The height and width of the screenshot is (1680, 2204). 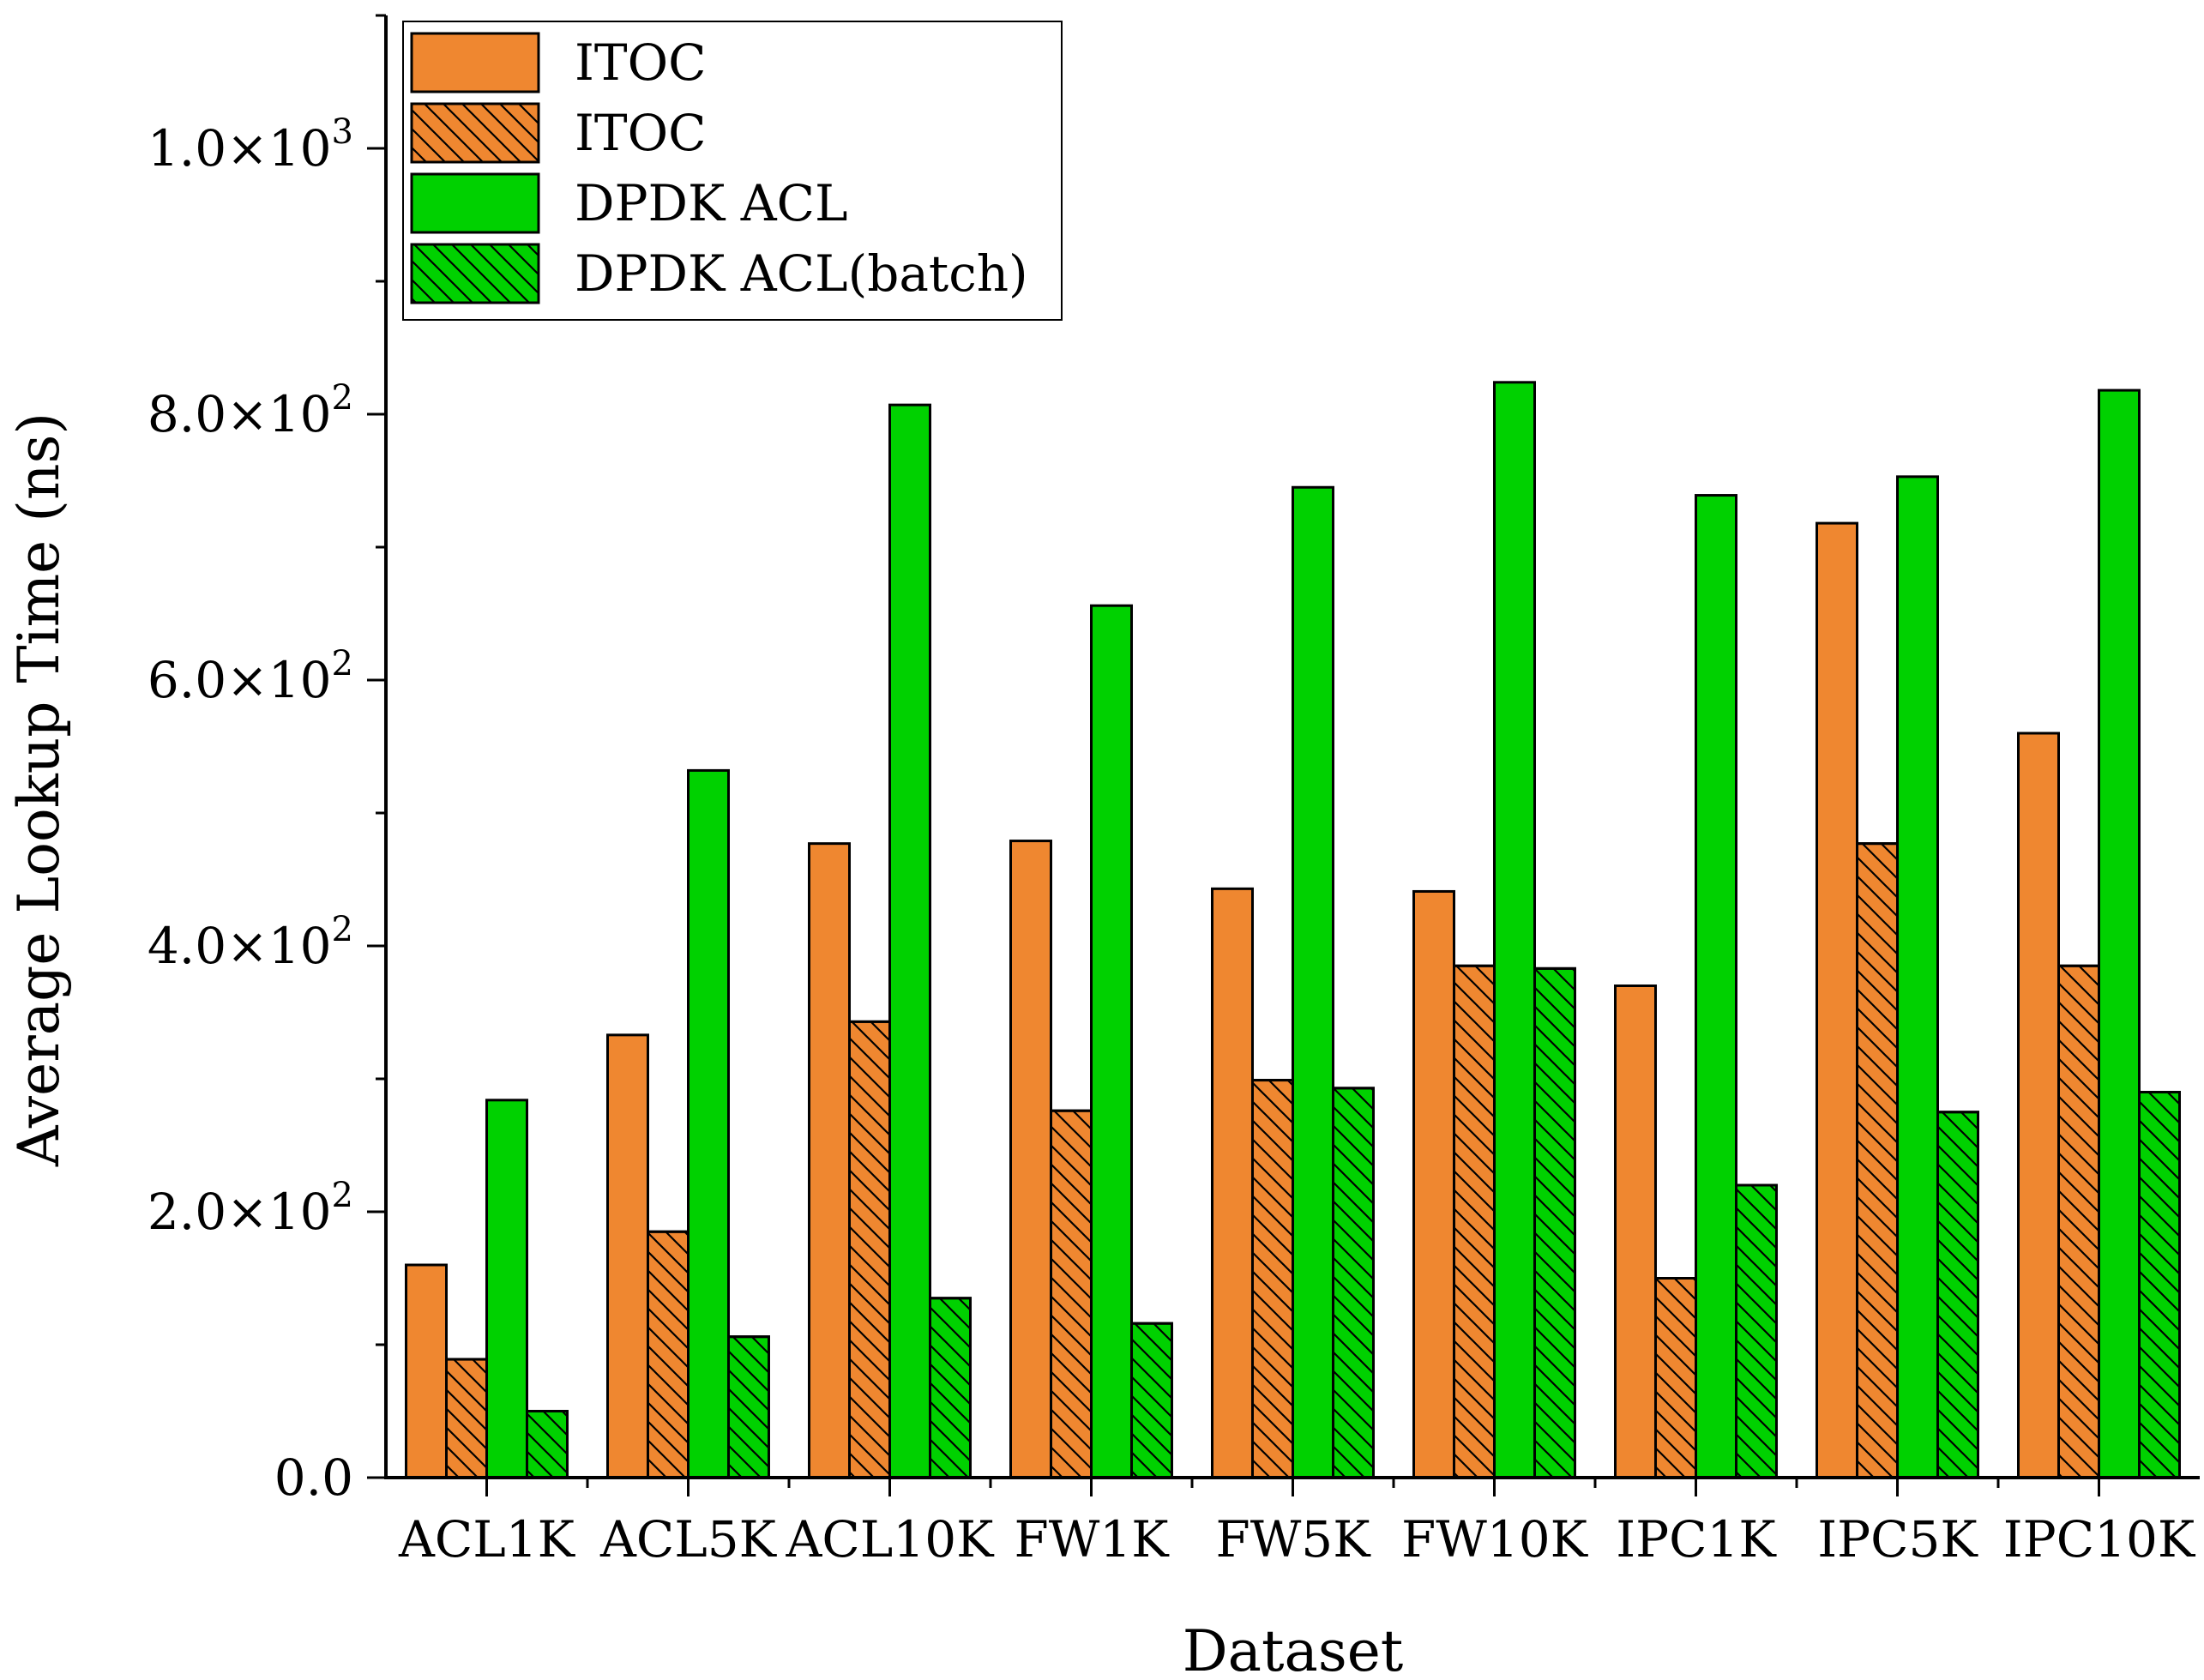 I want to click on y-tick-label: 0.0, so click(x=313, y=1477).